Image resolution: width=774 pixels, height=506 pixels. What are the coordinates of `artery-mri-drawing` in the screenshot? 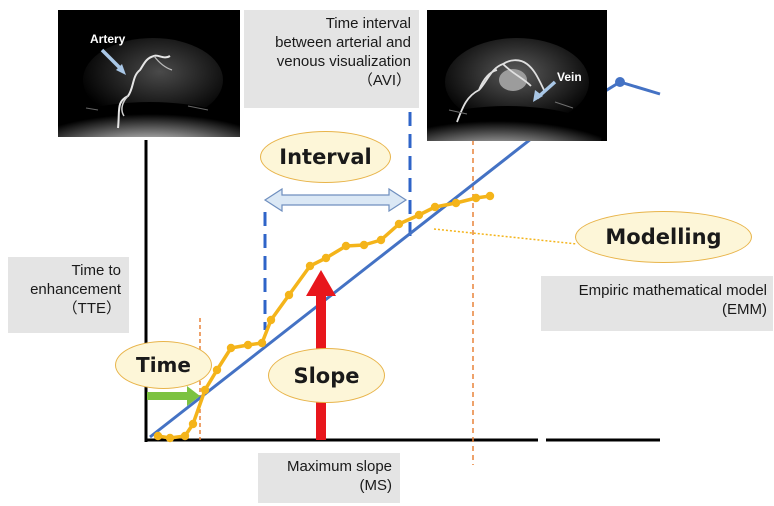 It's located at (149, 73).